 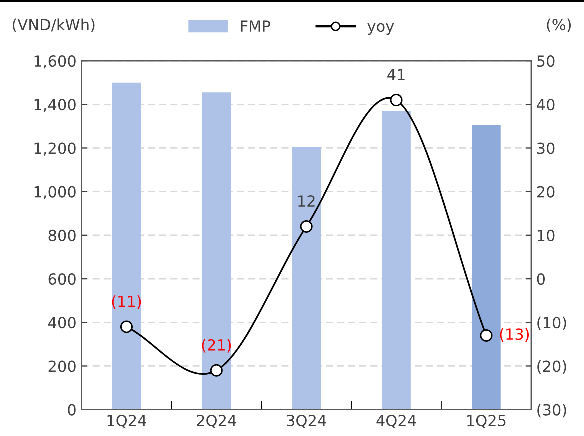 I want to click on y2-tick-label: (10), so click(x=552, y=323).